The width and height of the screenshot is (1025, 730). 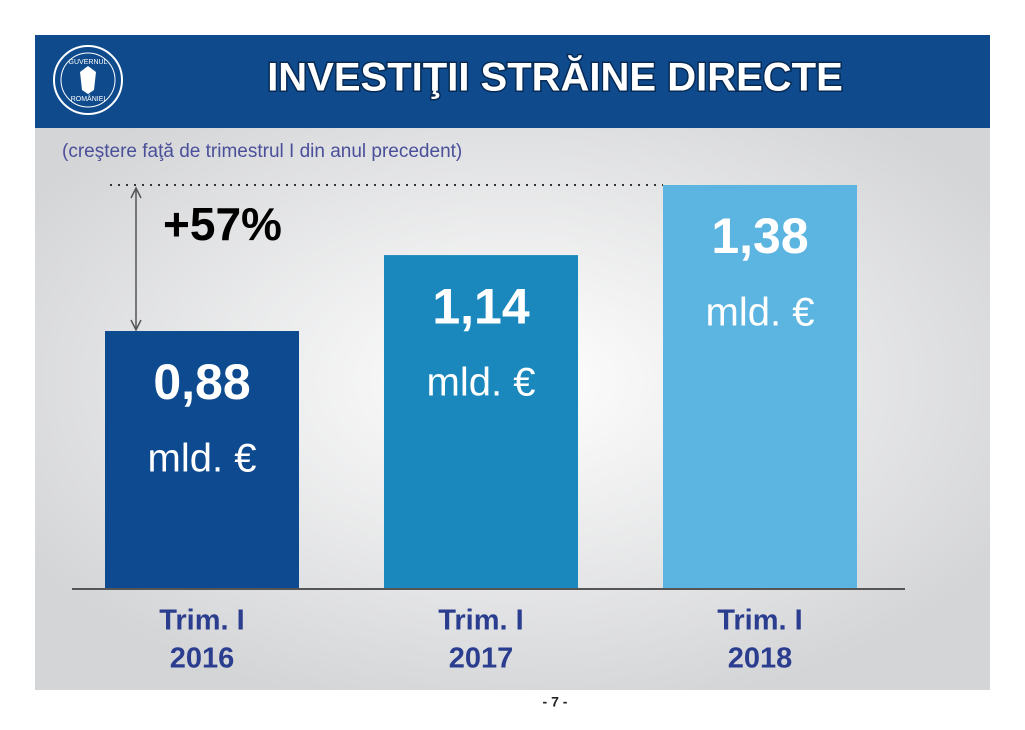 I want to click on x-tick-label: 2016, so click(x=202, y=659).